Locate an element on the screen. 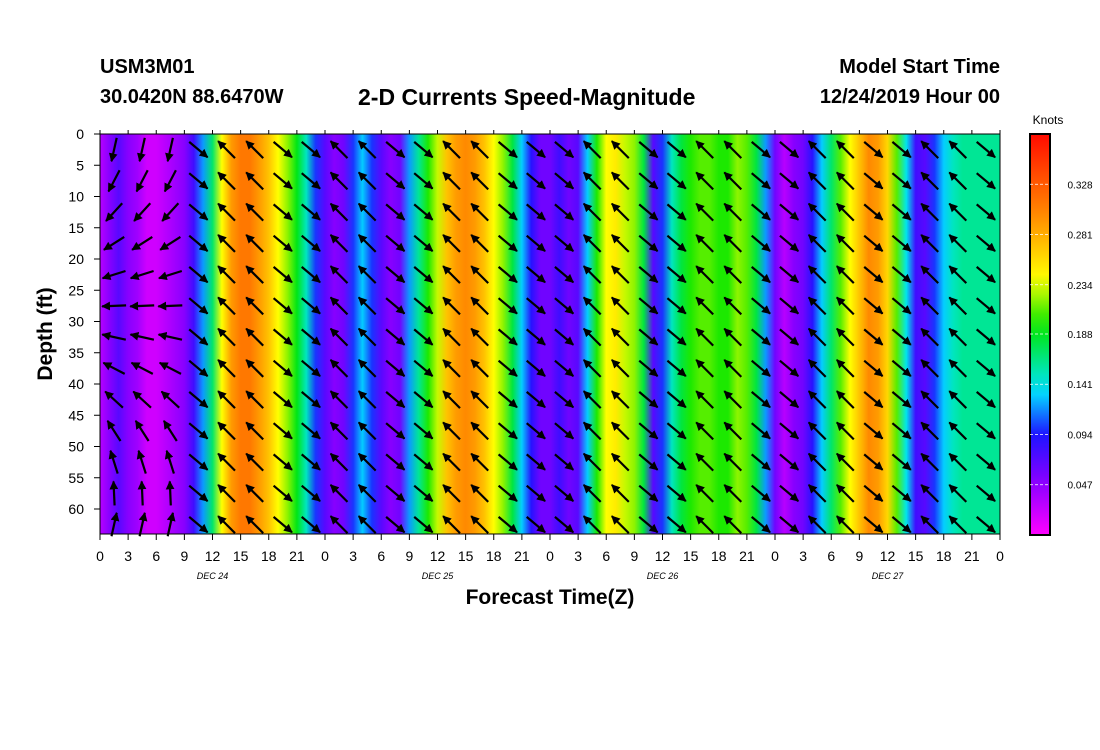 The height and width of the screenshot is (750, 1100). x-tick-label: 18 is located at coordinates (944, 556).